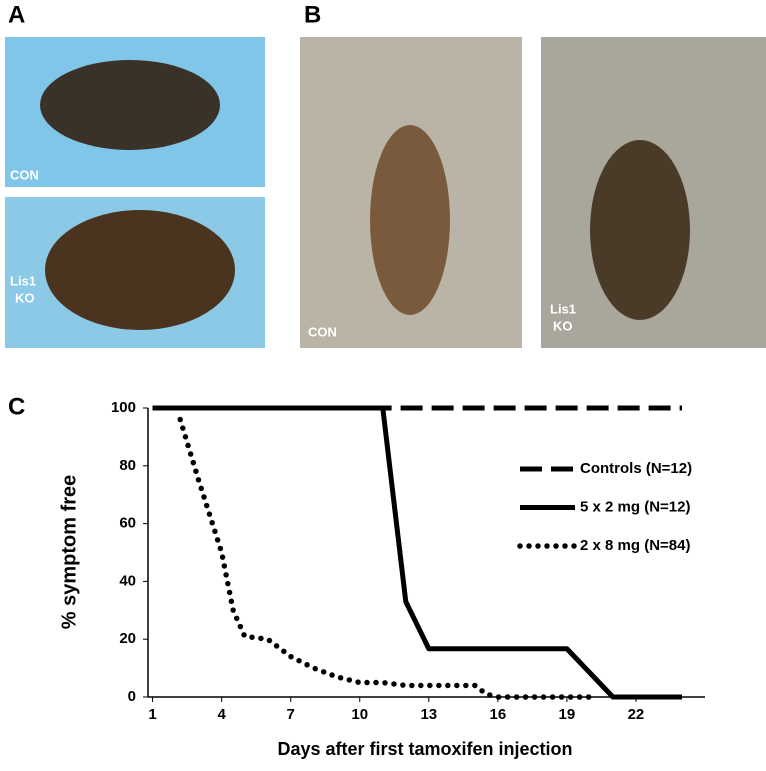 The height and width of the screenshot is (771, 766). Describe the element at coordinates (636, 714) in the screenshot. I see `x-tick-label: 22` at that location.